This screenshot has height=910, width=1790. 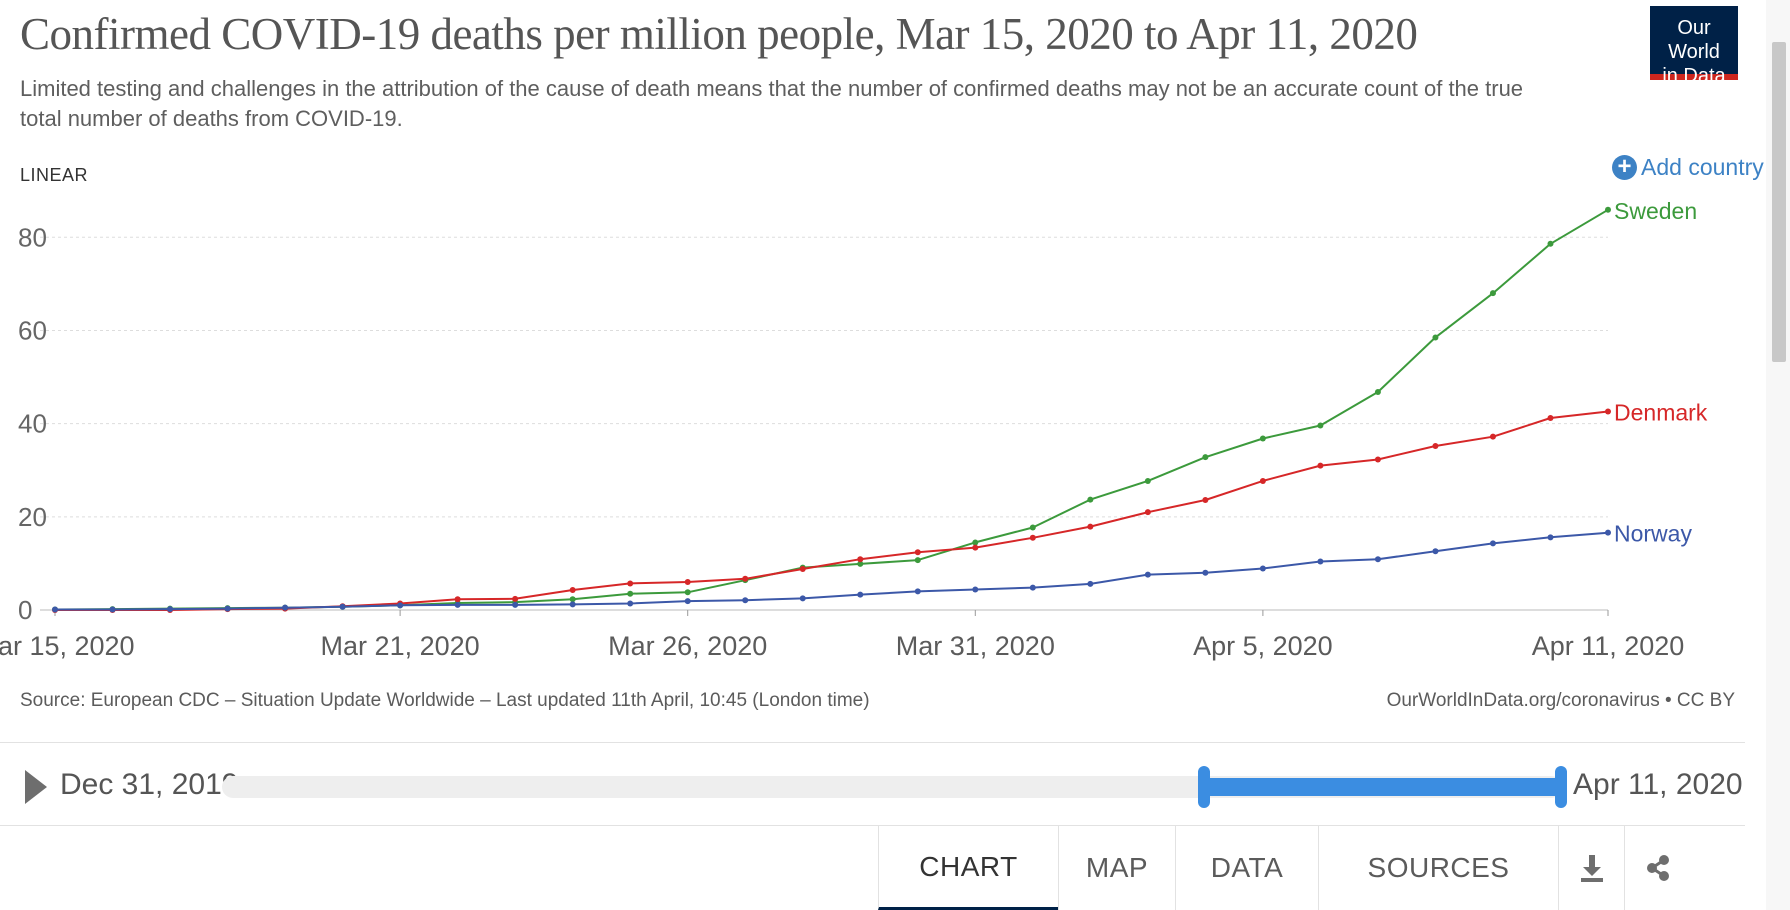 I want to click on owid-logo: Our World in Data, so click(x=1694, y=46).